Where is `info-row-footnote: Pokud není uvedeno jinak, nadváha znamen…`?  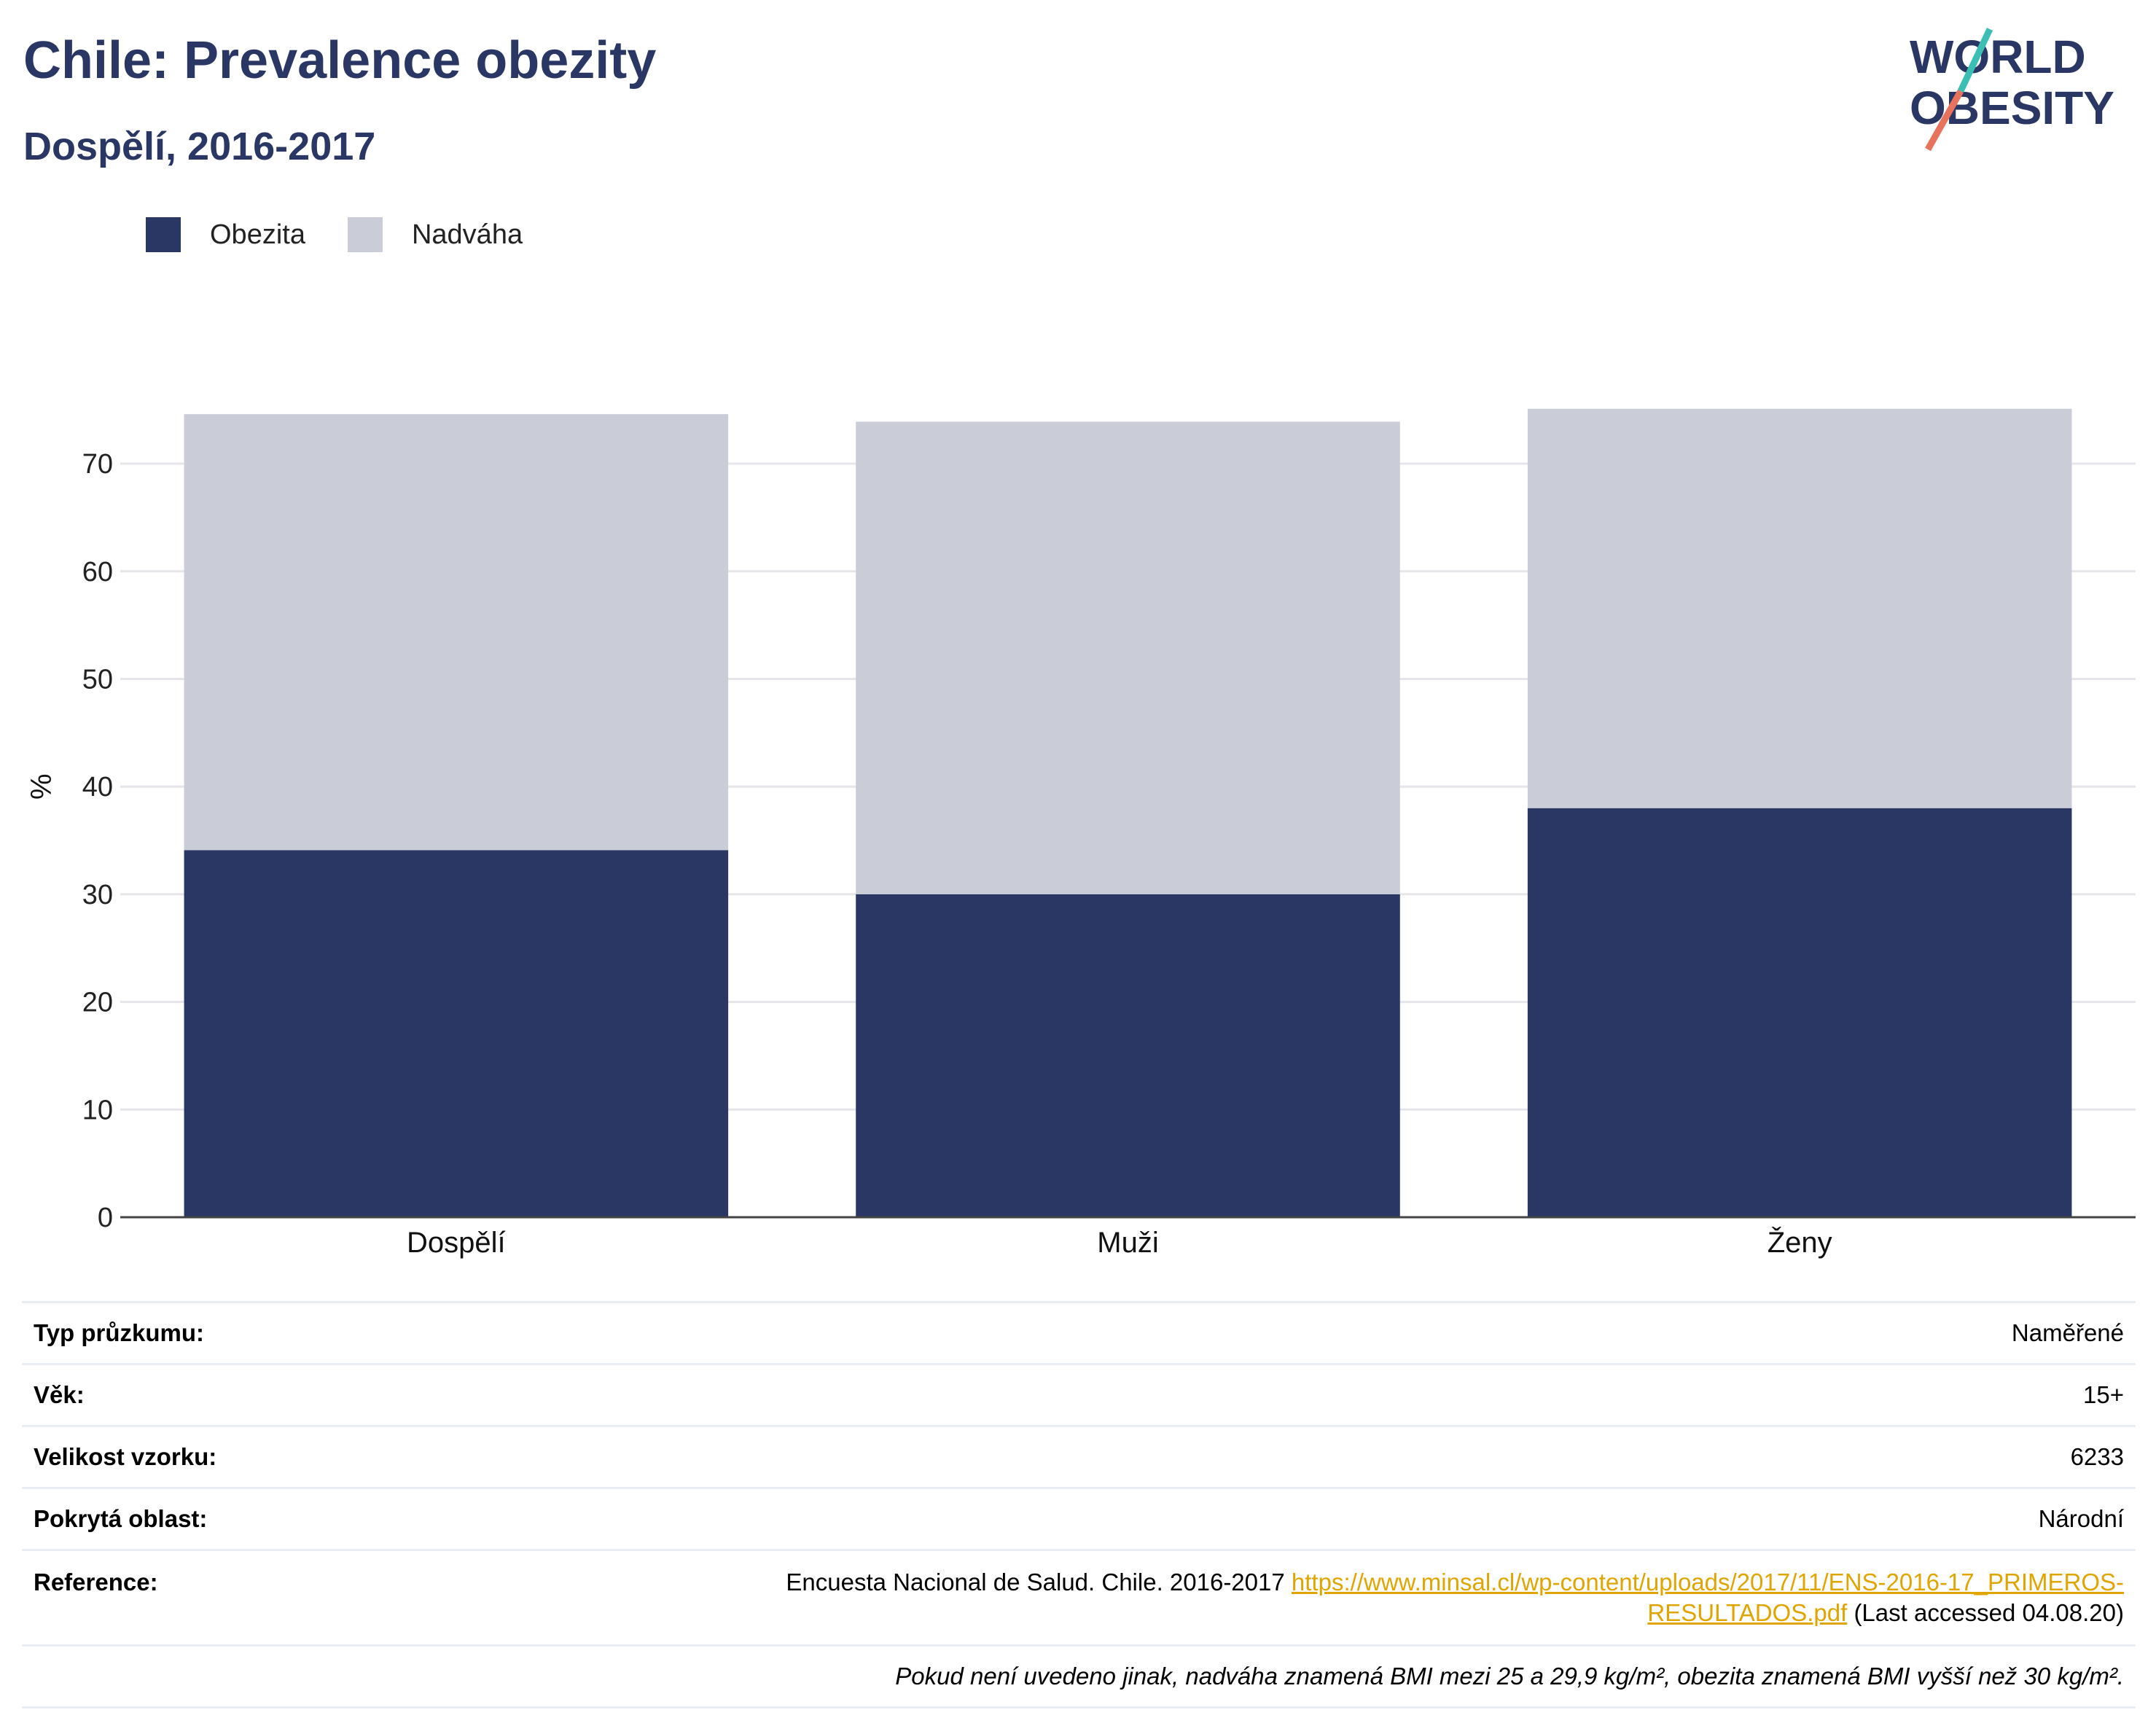
info-row-footnote: Pokud není uvedeno jinak, nadváha znamen… is located at coordinates (1079, 1676).